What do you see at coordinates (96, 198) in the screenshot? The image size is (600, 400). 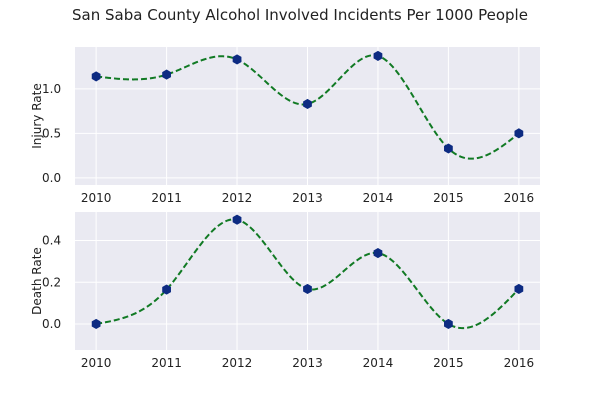 I see `injury-xtick-label: 2010` at bounding box center [96, 198].